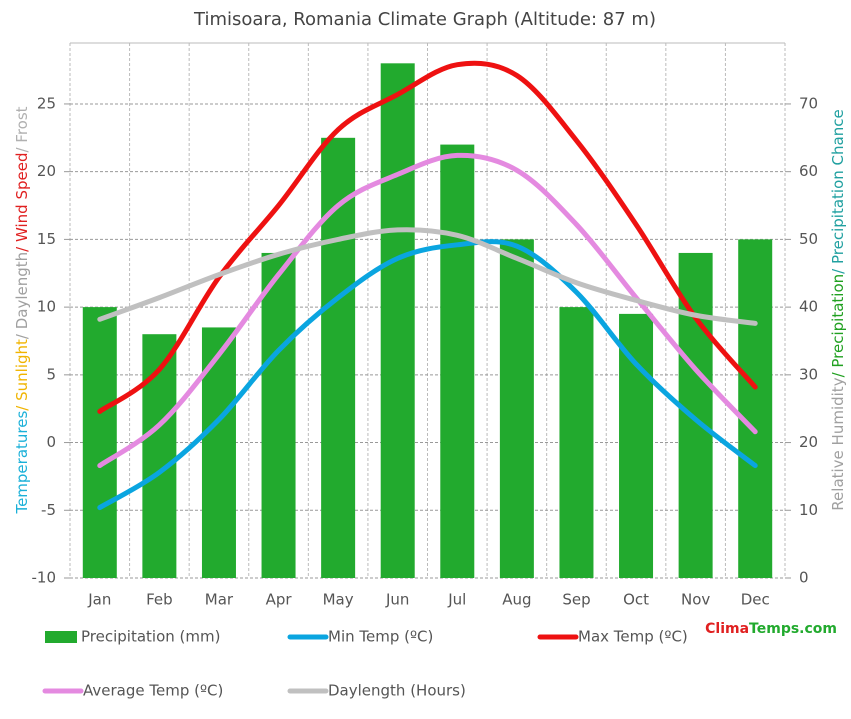 Image resolution: width=851 pixels, height=719 pixels. I want to click on legend-label: Min Temp (ºC), so click(380, 637).